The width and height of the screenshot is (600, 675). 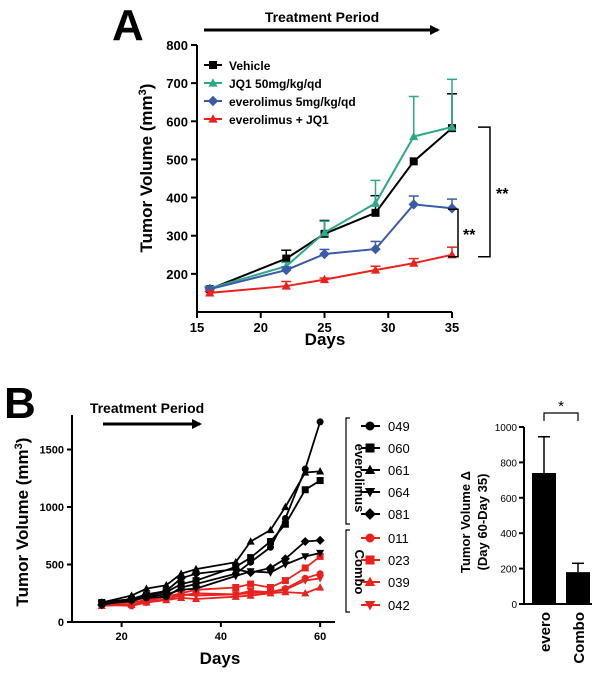 What do you see at coordinates (177, 198) in the screenshot?
I see `panel-a-y-tick-label: 400` at bounding box center [177, 198].